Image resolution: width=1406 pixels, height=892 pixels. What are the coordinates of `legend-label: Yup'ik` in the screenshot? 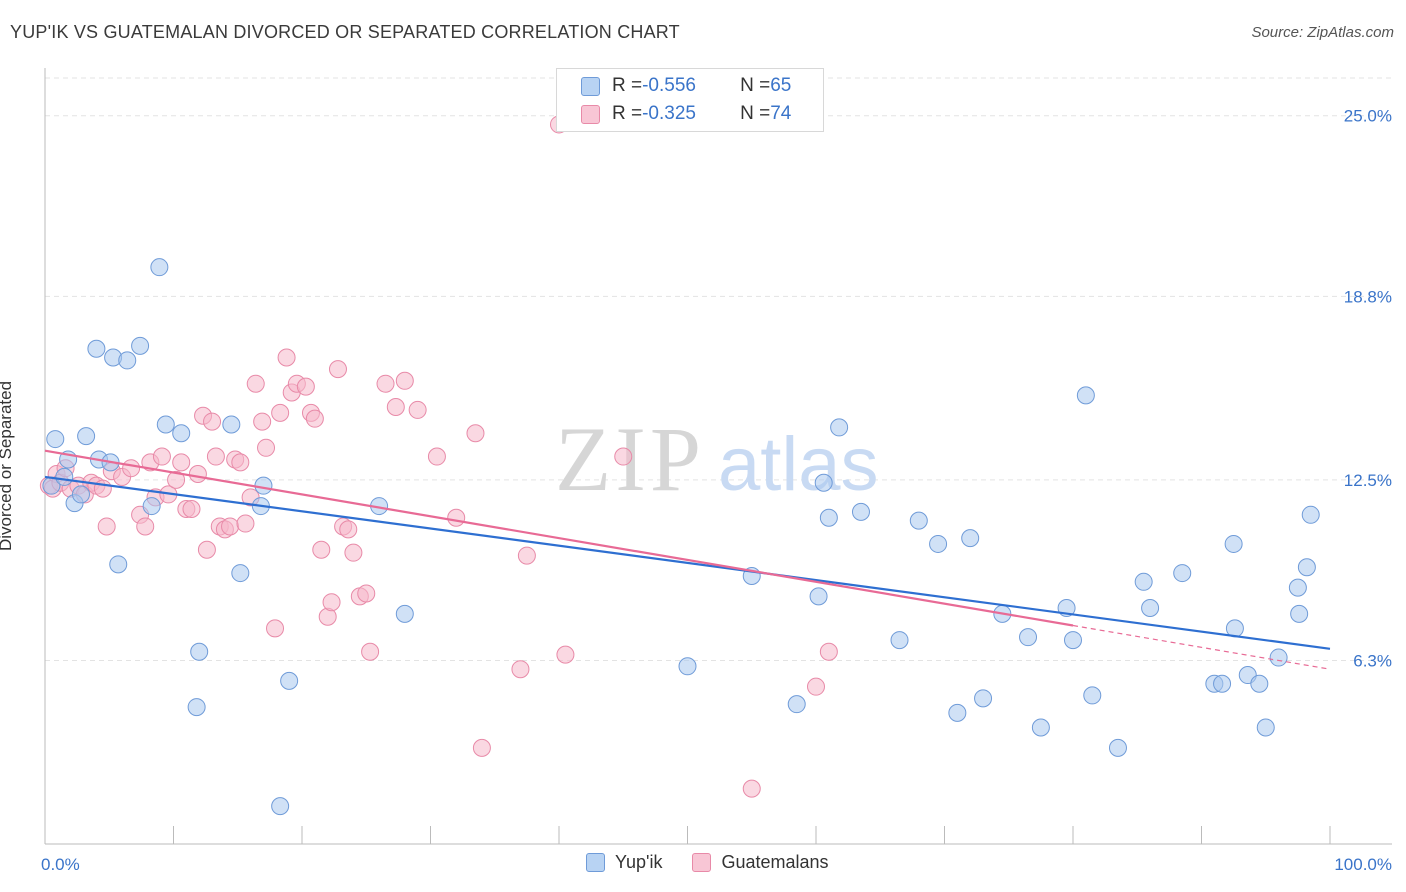 It's located at (639, 862).